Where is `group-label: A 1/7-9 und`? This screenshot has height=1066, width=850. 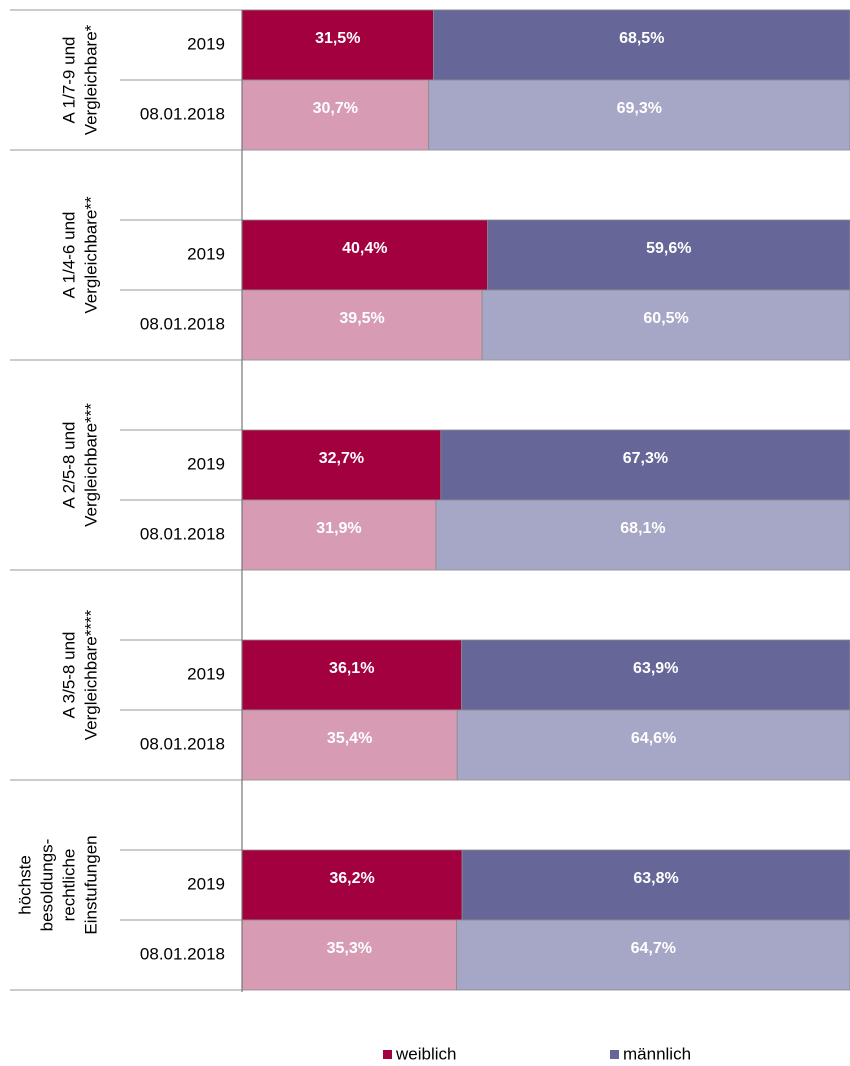
group-label: A 1/7-9 und is located at coordinates (68, 80).